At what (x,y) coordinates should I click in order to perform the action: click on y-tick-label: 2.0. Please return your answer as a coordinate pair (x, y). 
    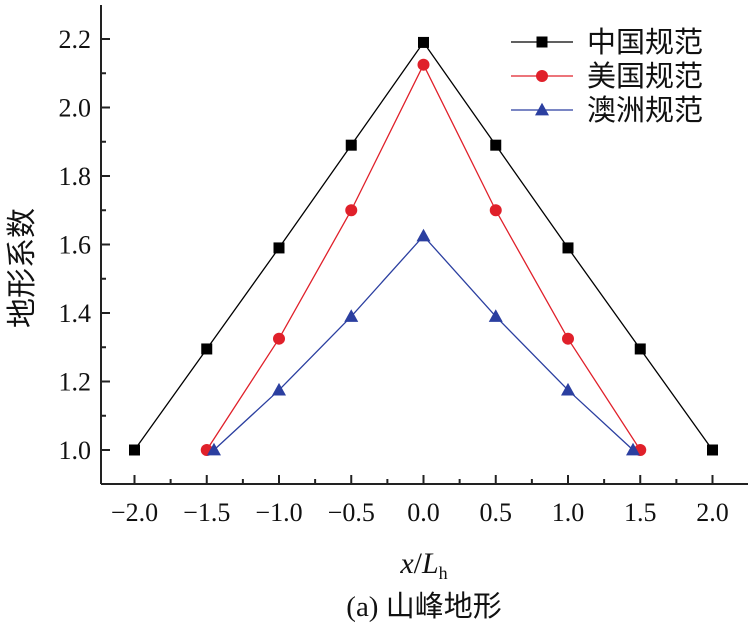
    Looking at the image, I should click on (75, 108).